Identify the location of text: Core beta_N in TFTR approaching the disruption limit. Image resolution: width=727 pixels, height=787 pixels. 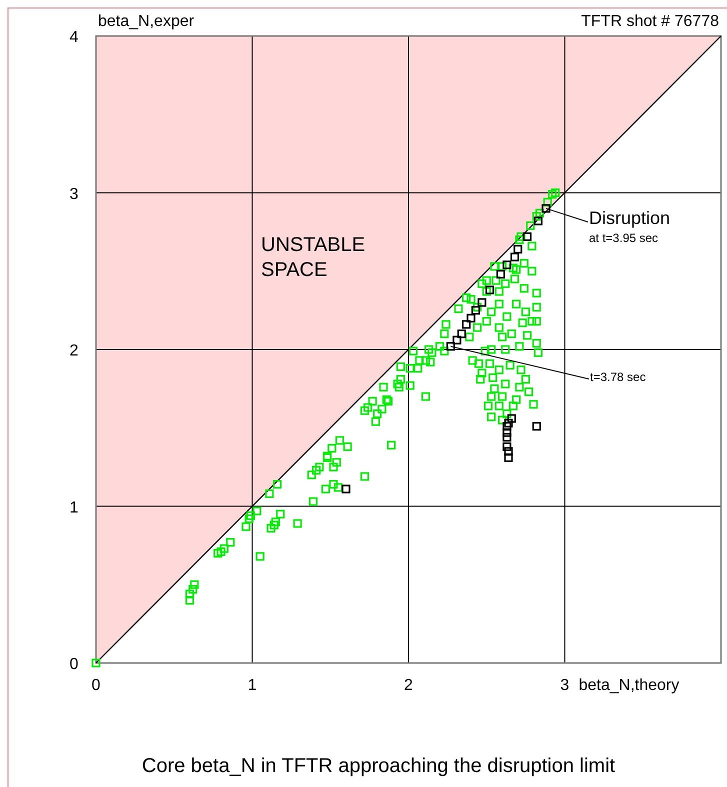
(379, 766).